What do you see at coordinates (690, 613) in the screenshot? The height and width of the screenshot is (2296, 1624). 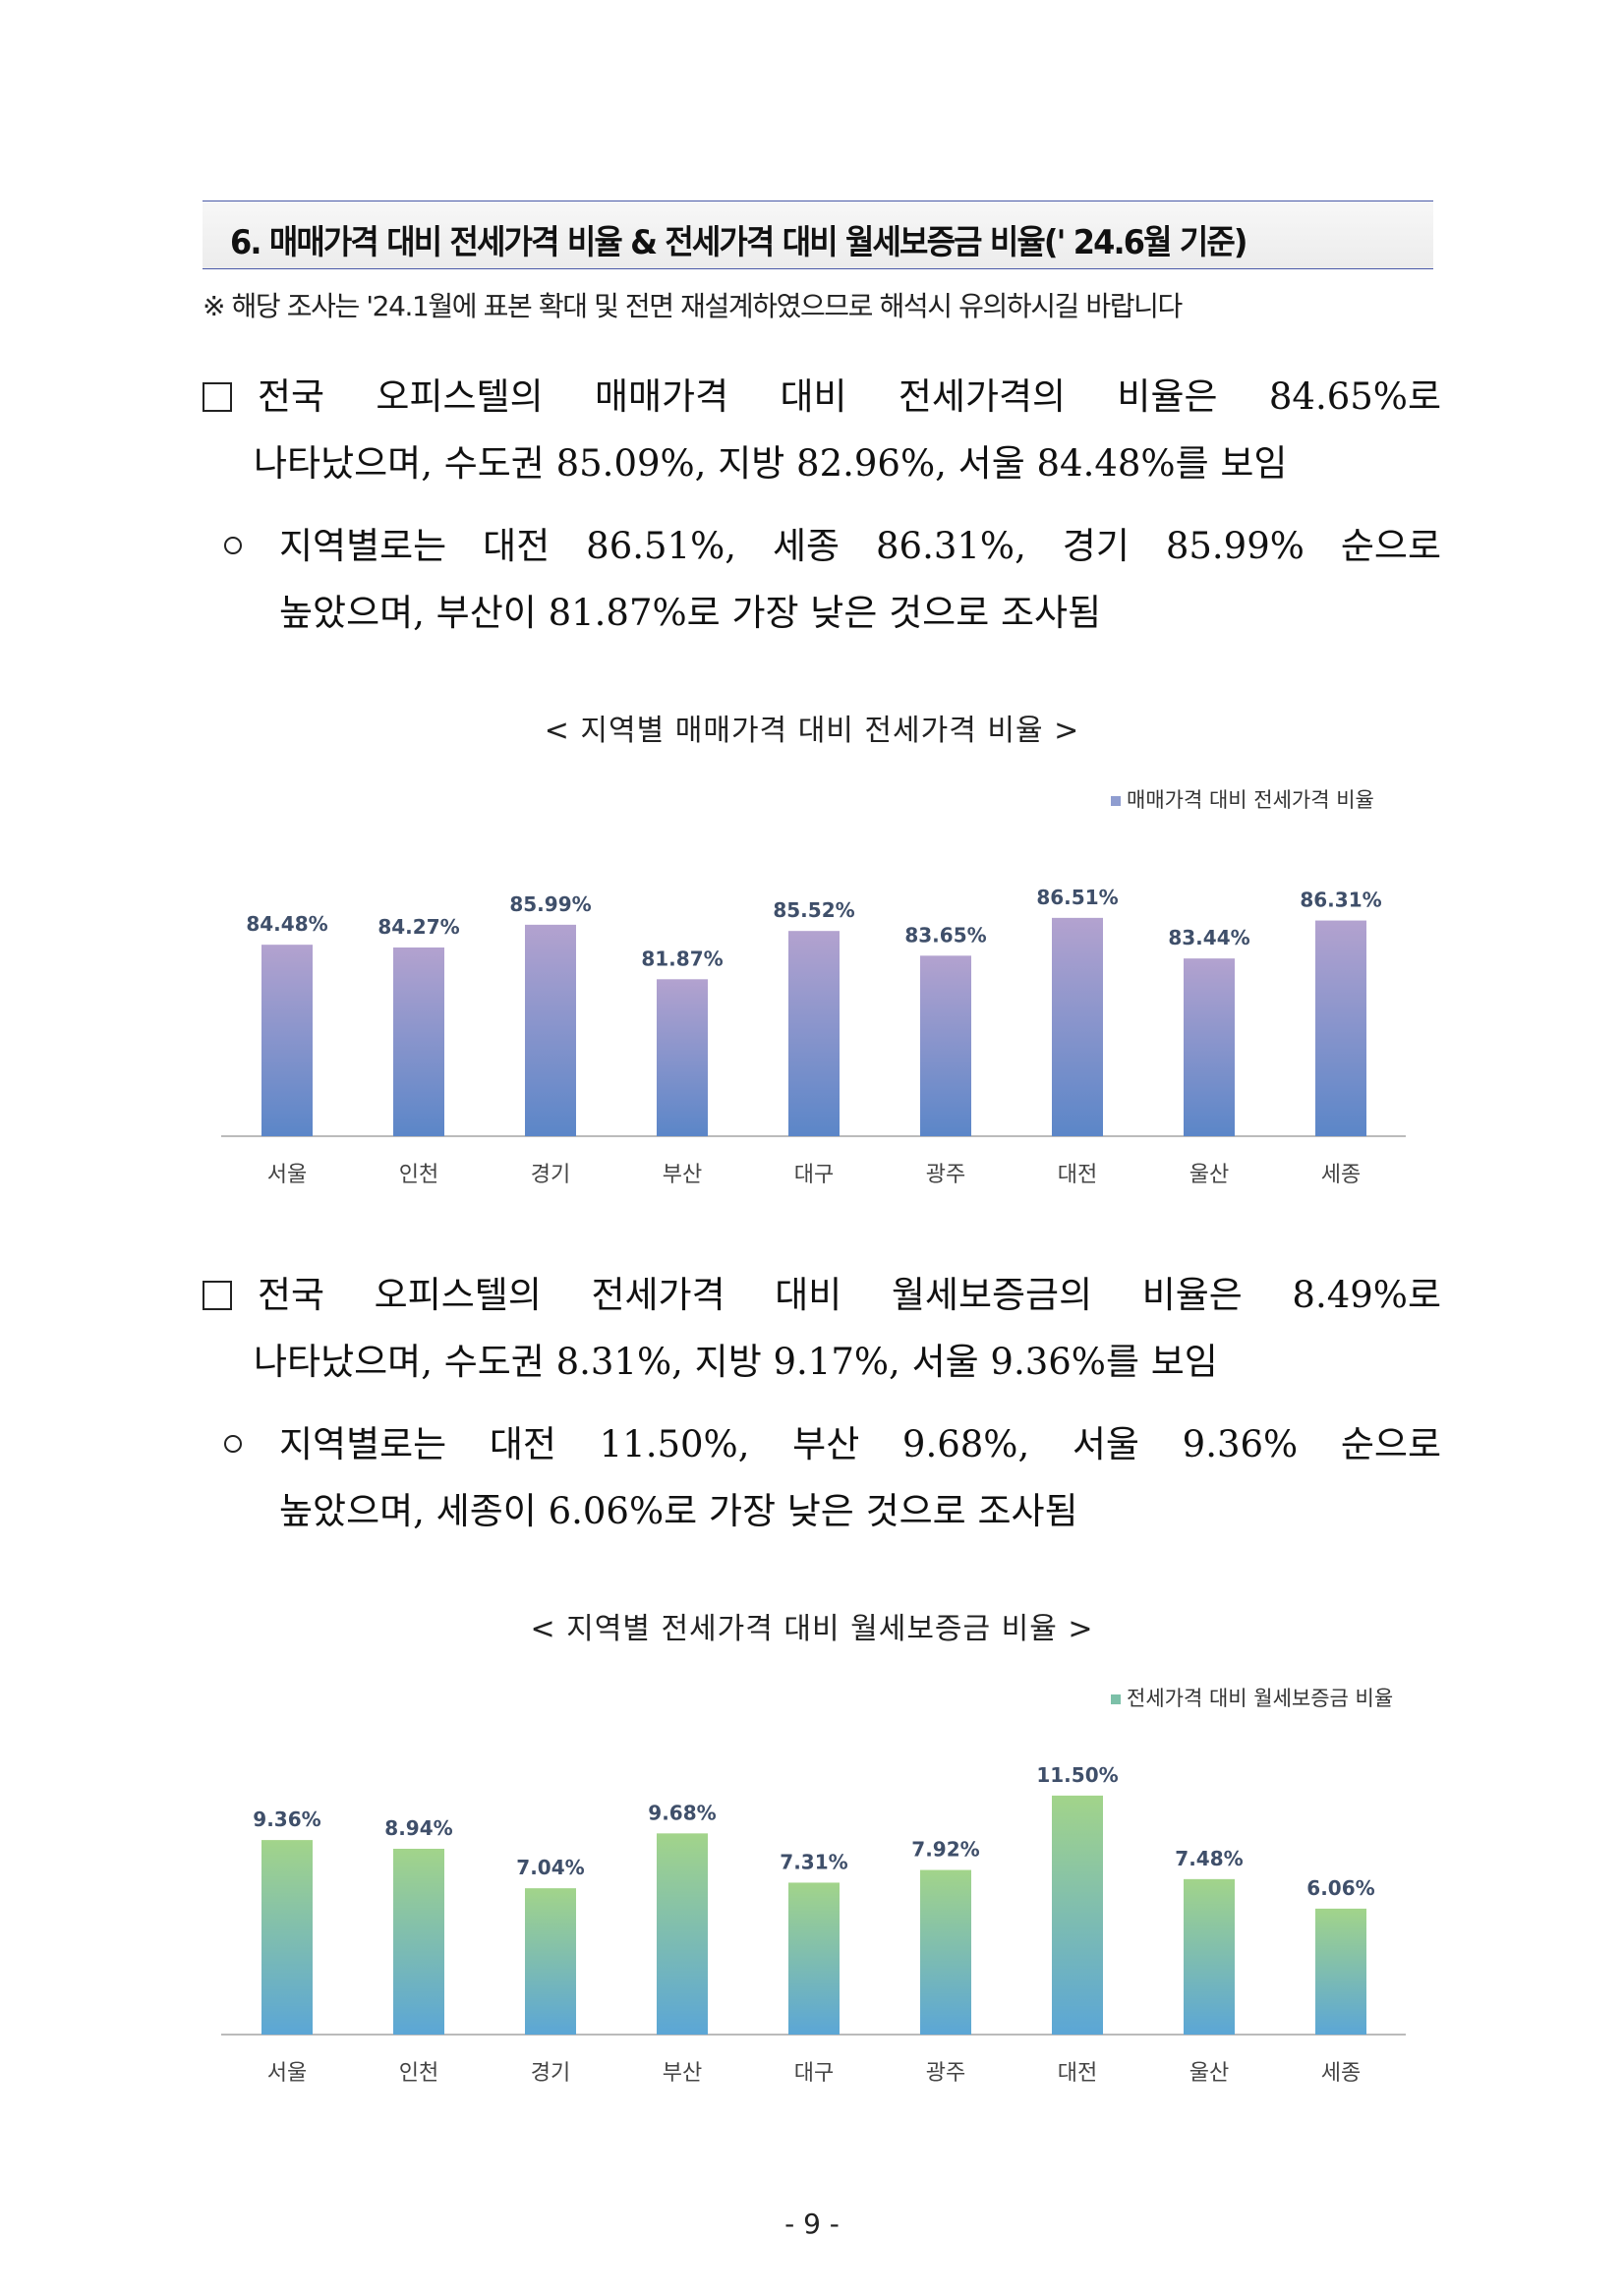 I see `block1-sub2: 높았으며, 부산이 81.87%로 가장 낮은 것으로 조사됨` at bounding box center [690, 613].